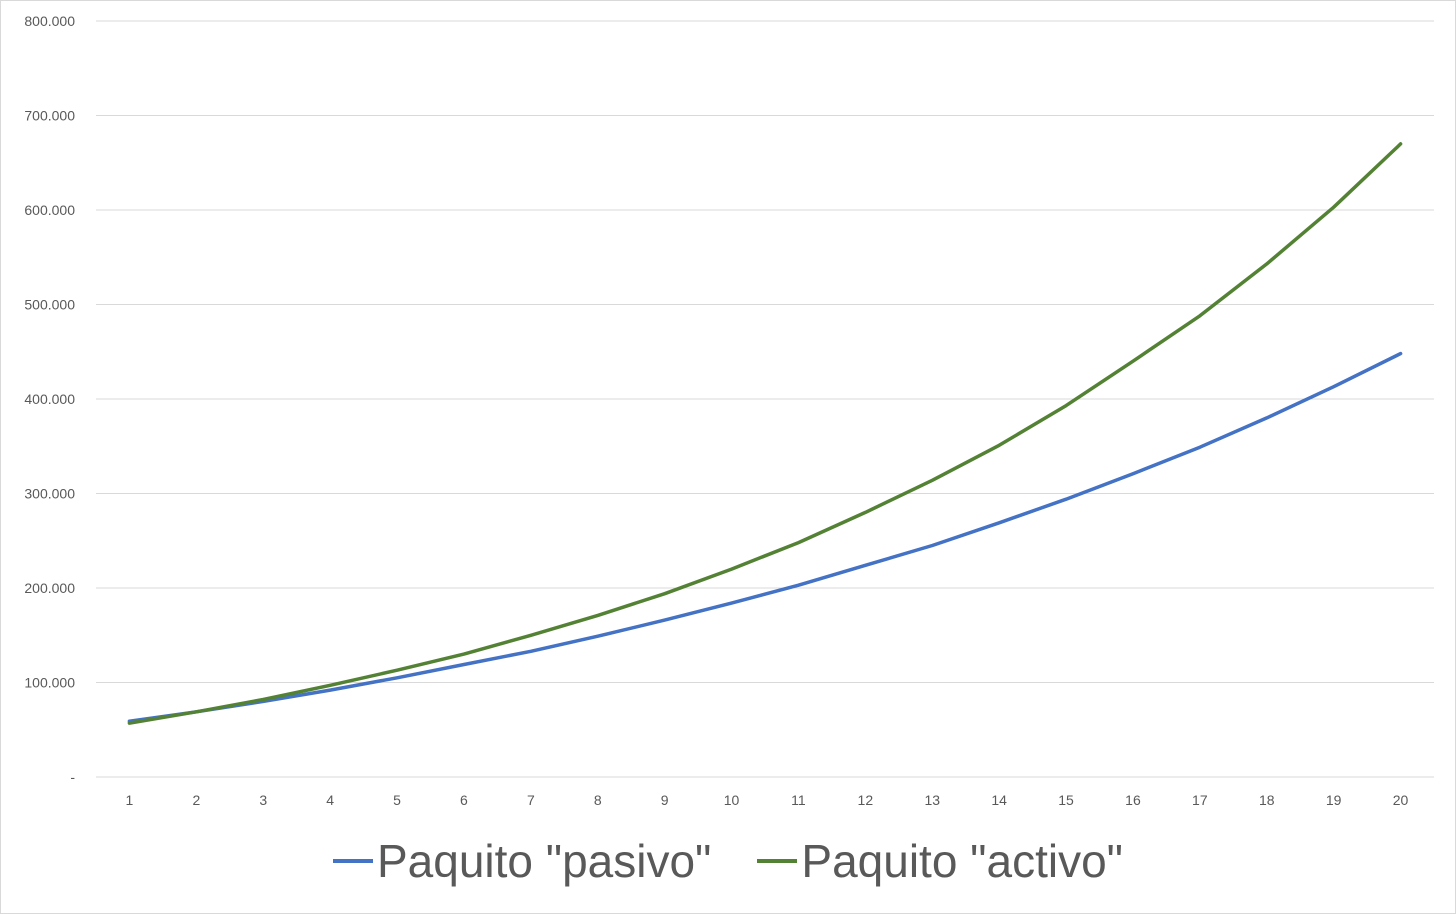  Describe the element at coordinates (999, 800) in the screenshot. I see `x-tick-label: 14` at that location.